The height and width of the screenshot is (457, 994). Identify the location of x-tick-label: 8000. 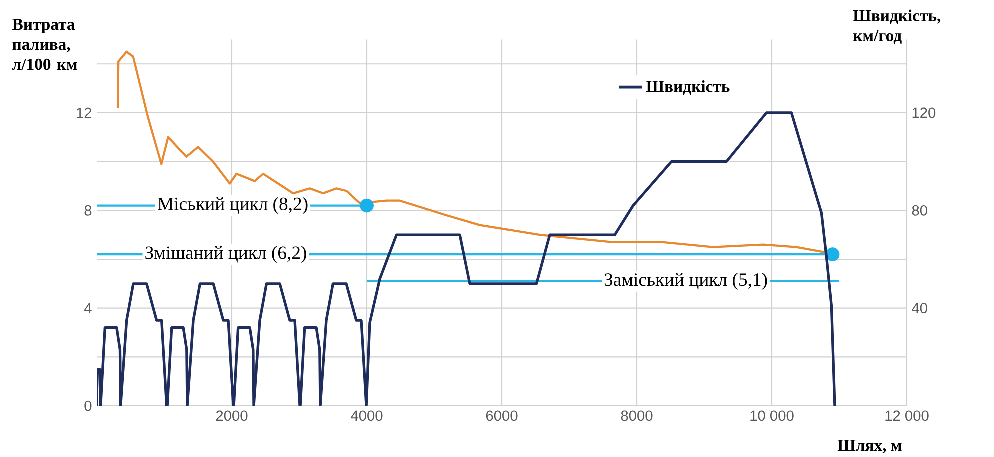
(637, 416).